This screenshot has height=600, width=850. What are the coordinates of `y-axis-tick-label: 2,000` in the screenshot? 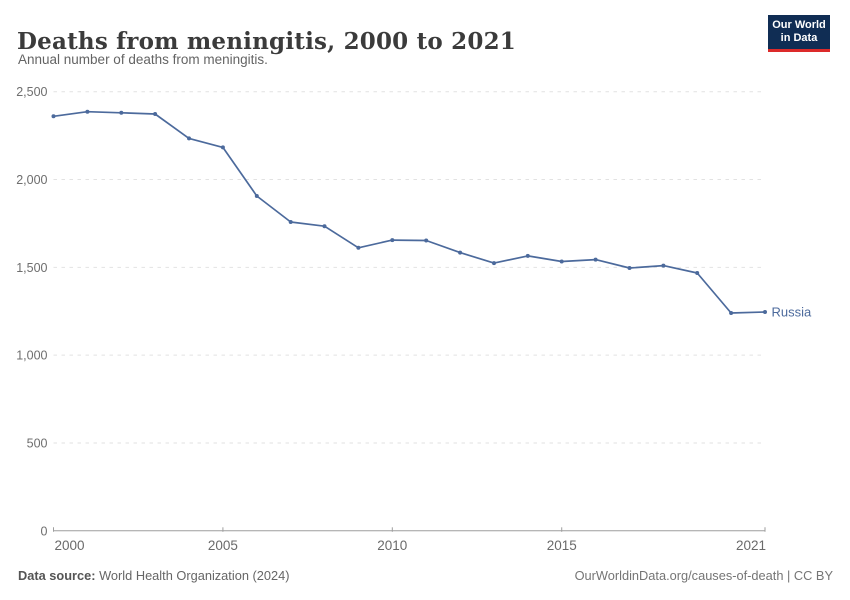 It's located at (31, 180).